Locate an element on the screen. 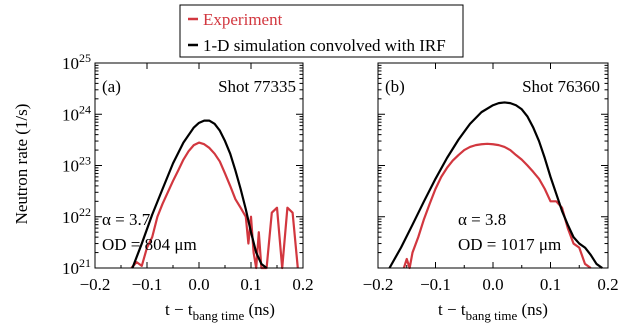  legend-simulation-label: 1-D simulation convolved with IRF is located at coordinates (324, 45).